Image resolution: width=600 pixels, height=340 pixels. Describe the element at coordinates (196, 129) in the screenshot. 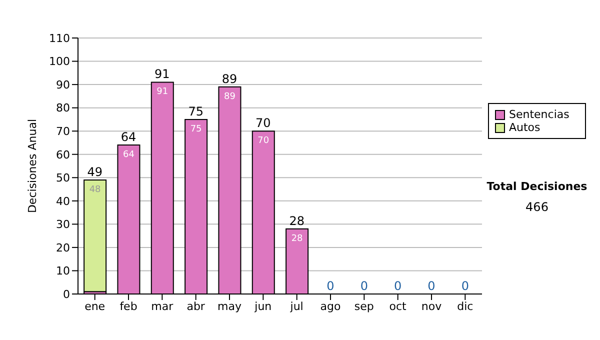

I see `data-label: 75` at that location.